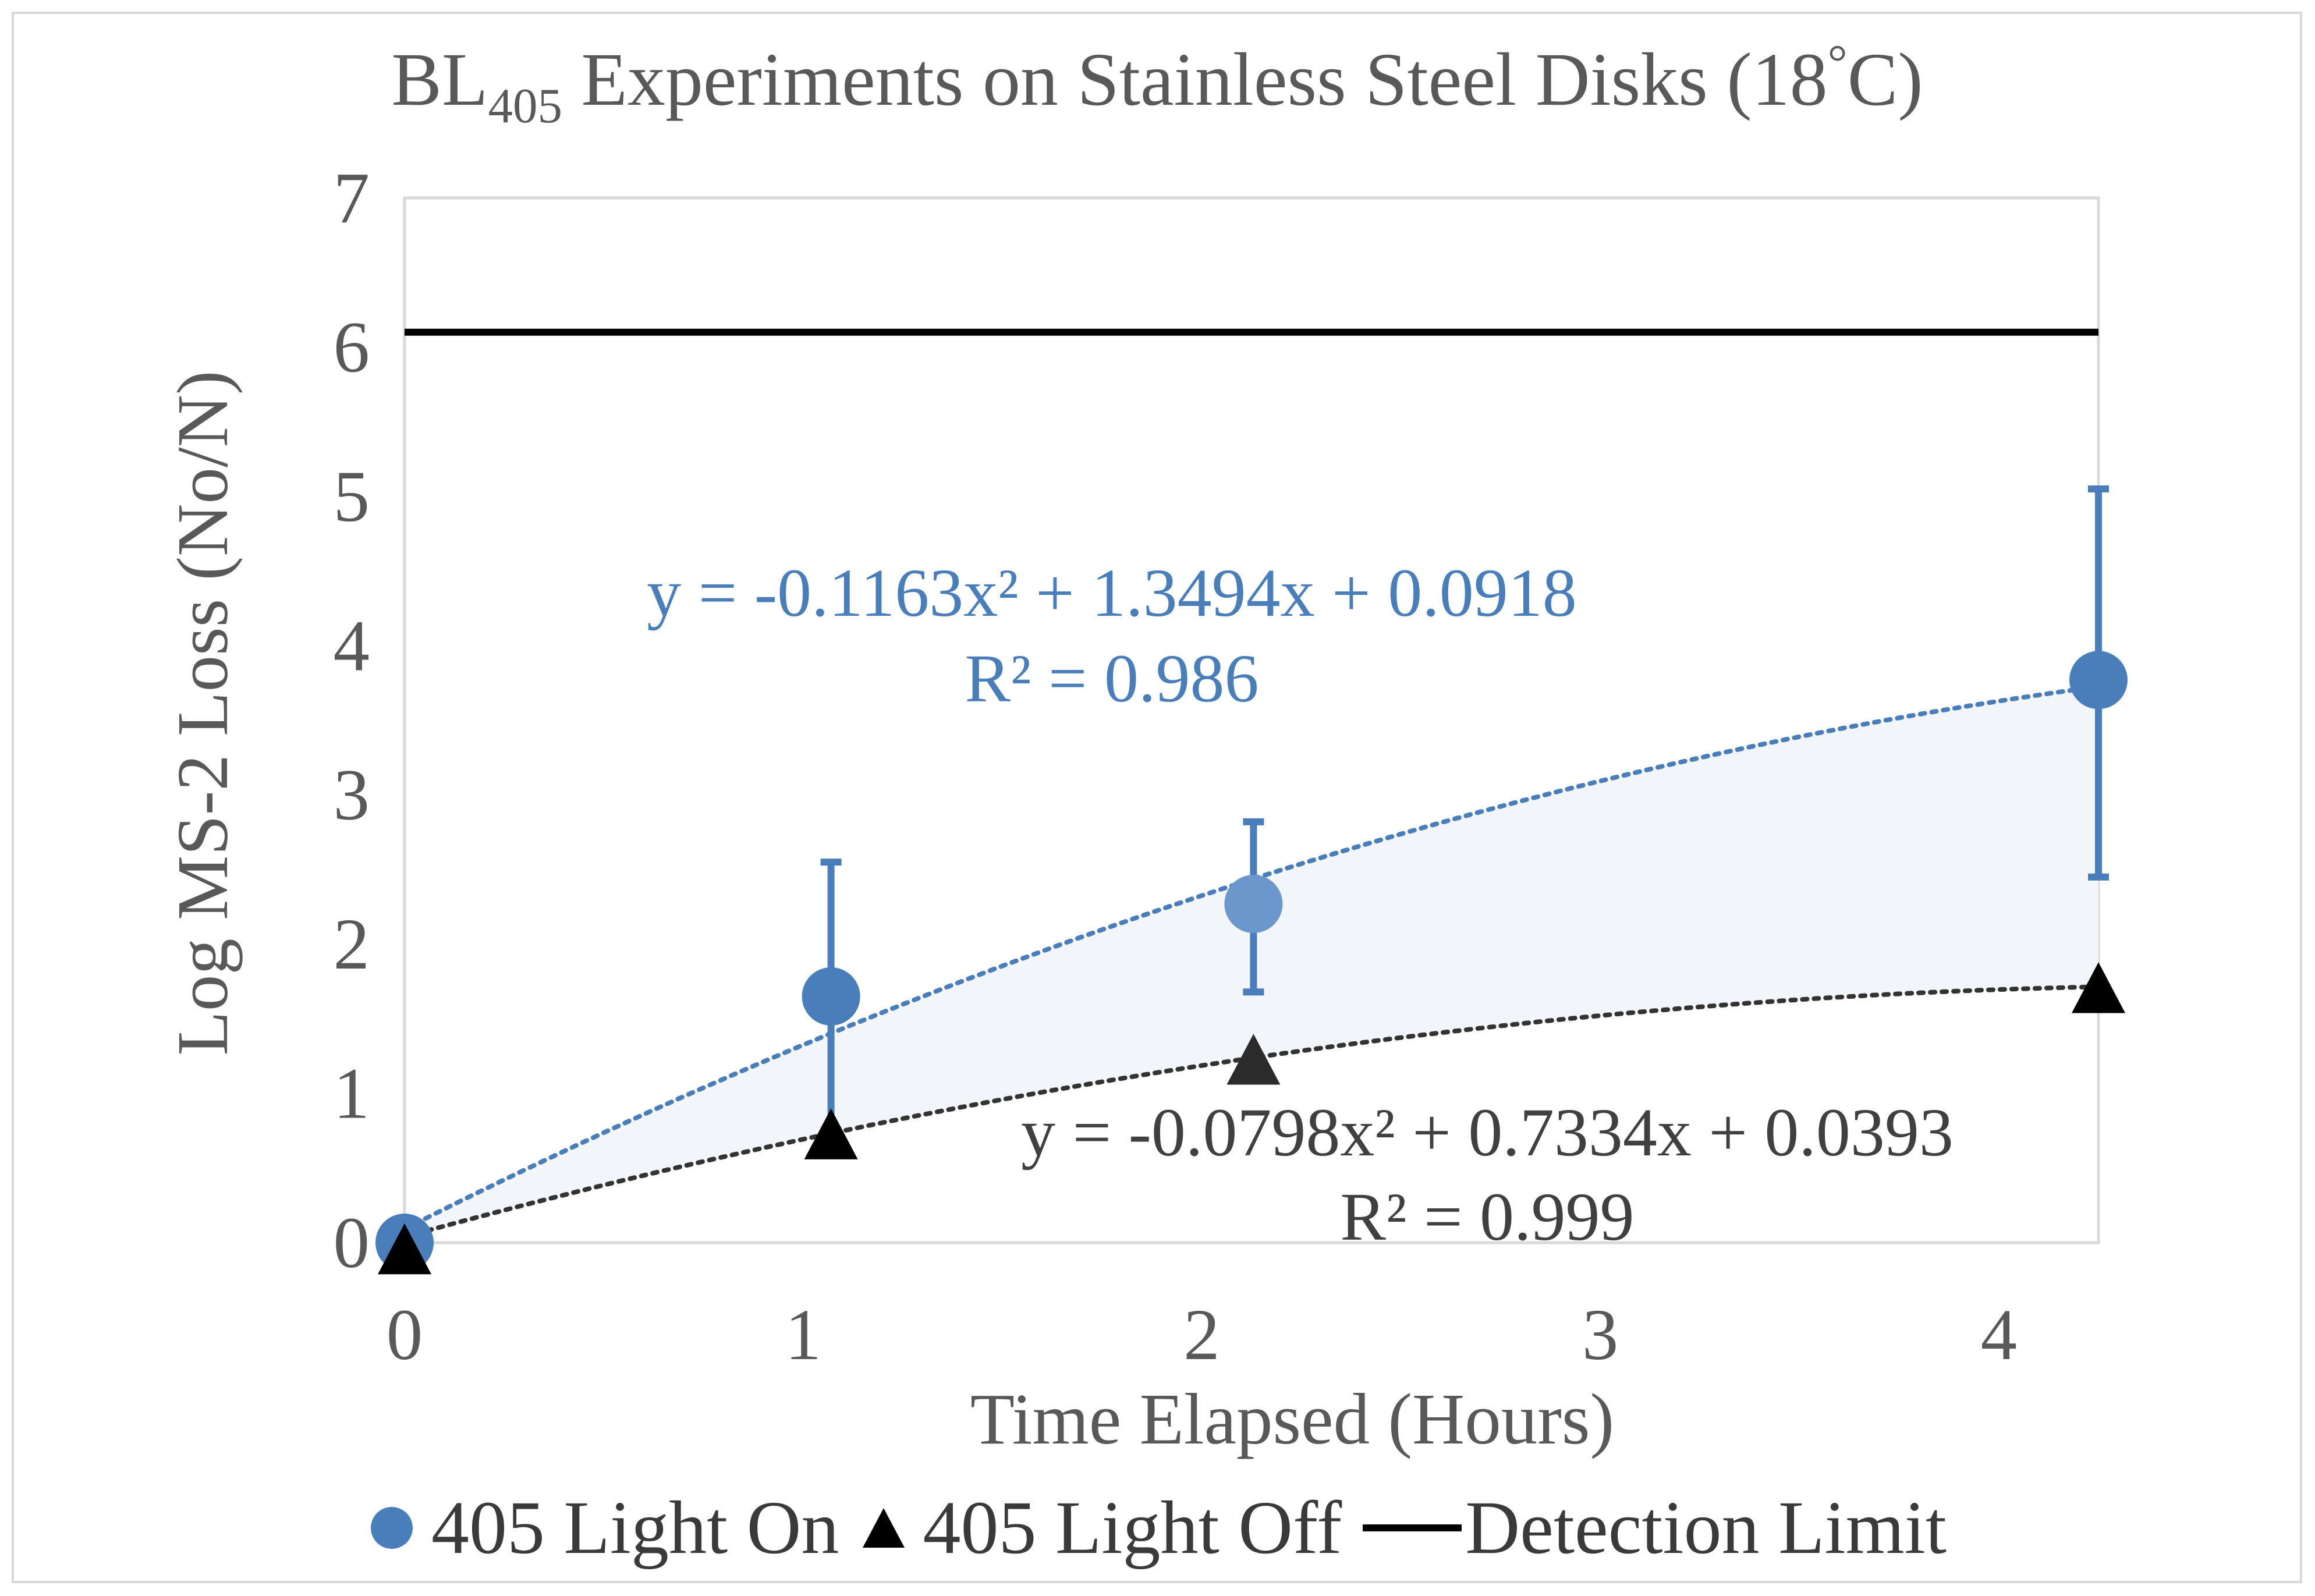  I want to click on x-tick-label: 2, so click(1201, 1335).